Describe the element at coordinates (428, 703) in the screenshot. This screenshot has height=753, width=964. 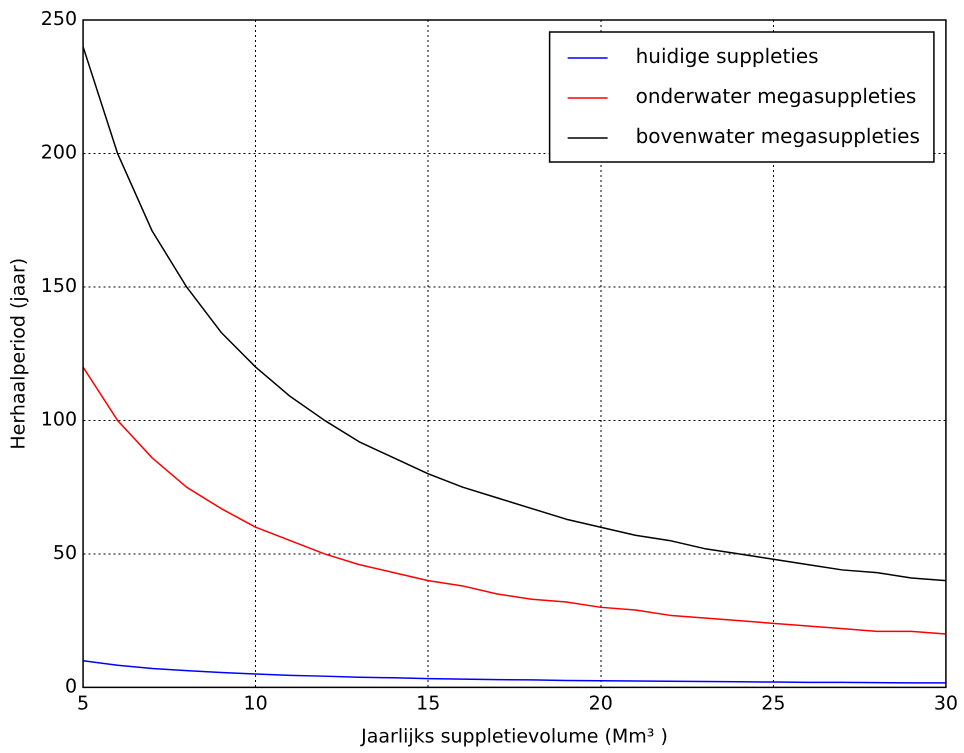
I see `x-tick-label: 15` at that location.